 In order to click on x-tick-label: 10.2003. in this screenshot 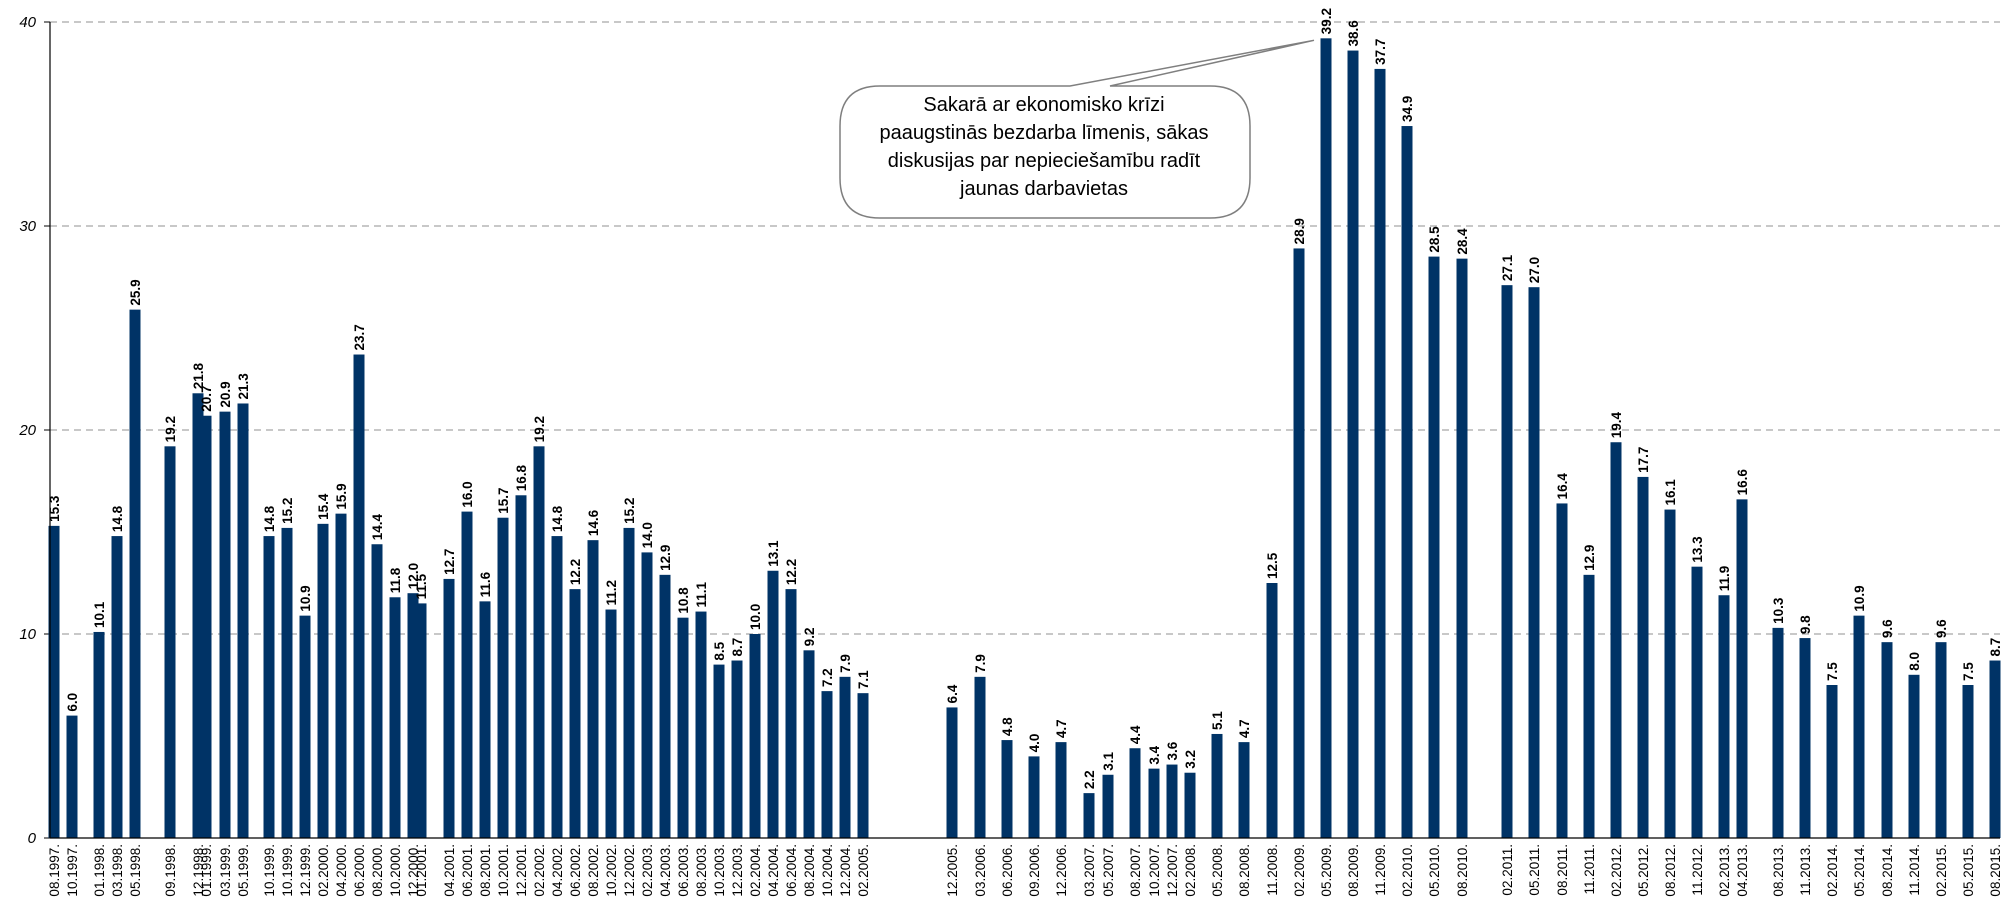, I will do `click(719, 870)`.